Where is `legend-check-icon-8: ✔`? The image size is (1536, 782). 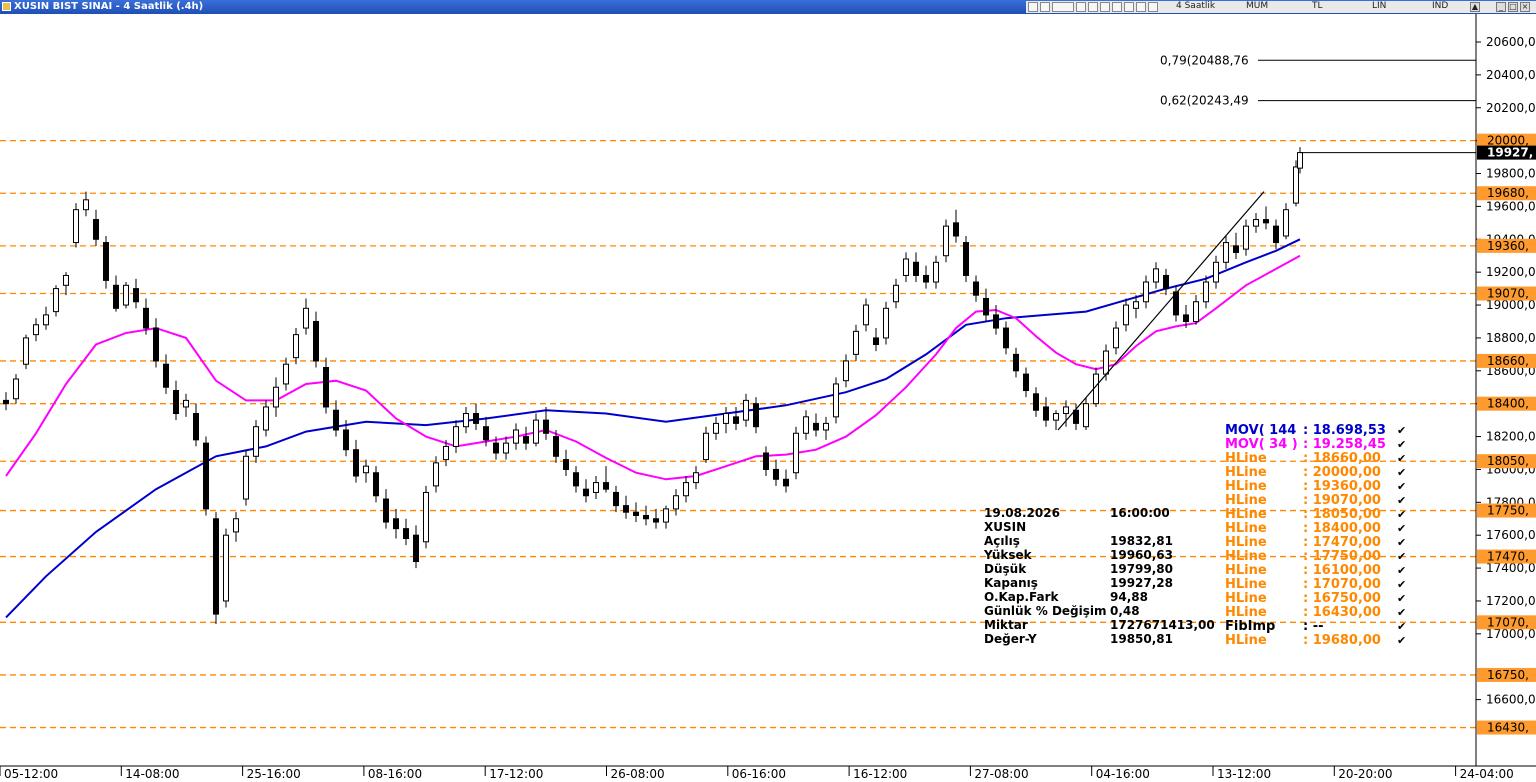 legend-check-icon-8: ✔ is located at coordinates (1402, 542).